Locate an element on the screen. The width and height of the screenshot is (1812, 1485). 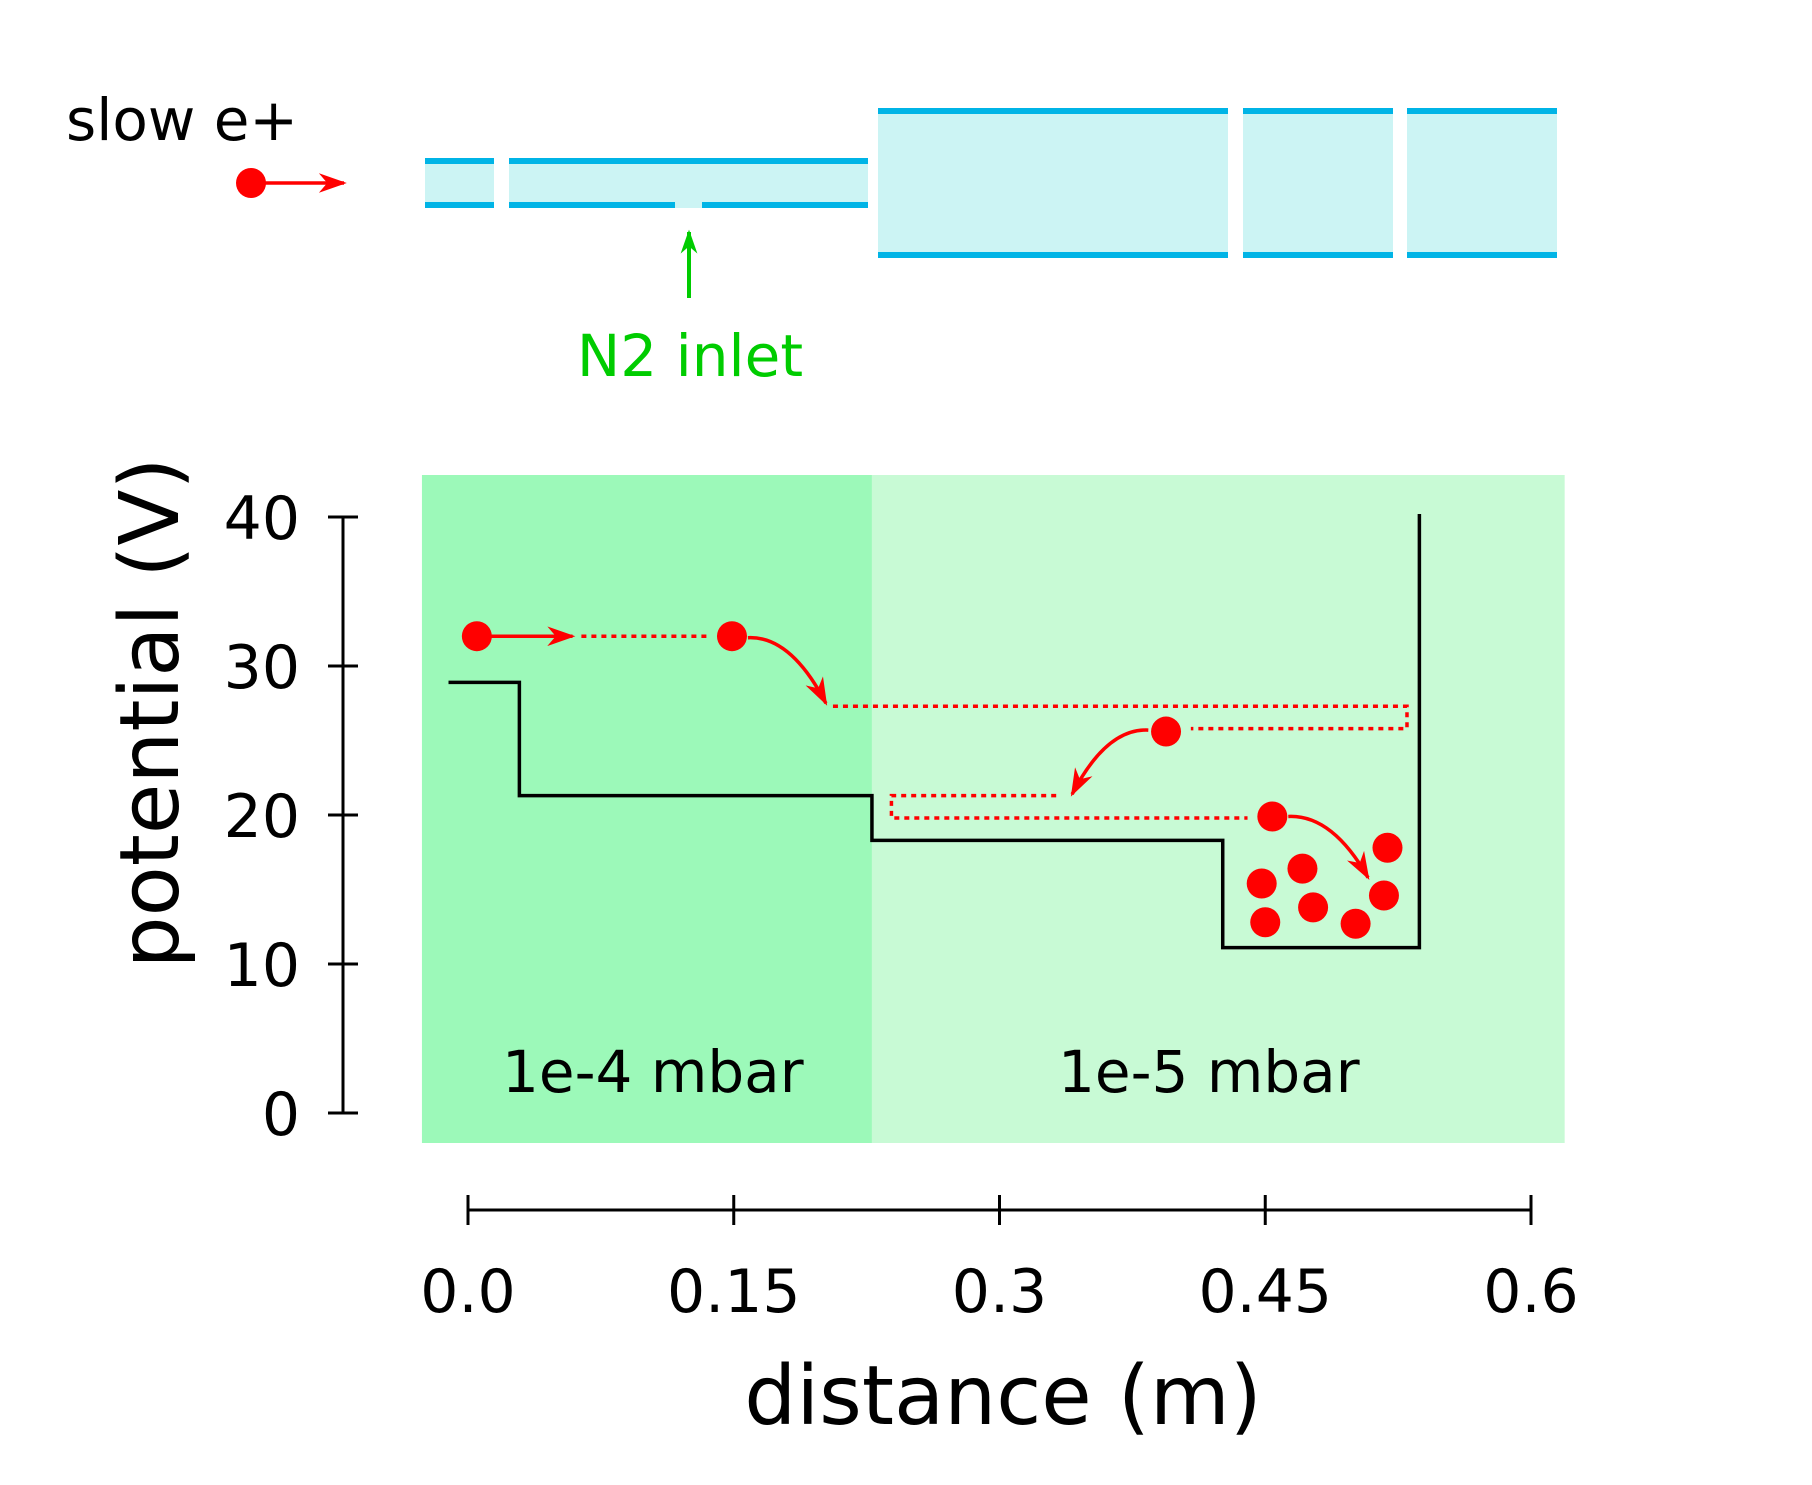
x-axis: 0.0 0.15 0.3 0.45 0.6 is located at coordinates (999, 1261).